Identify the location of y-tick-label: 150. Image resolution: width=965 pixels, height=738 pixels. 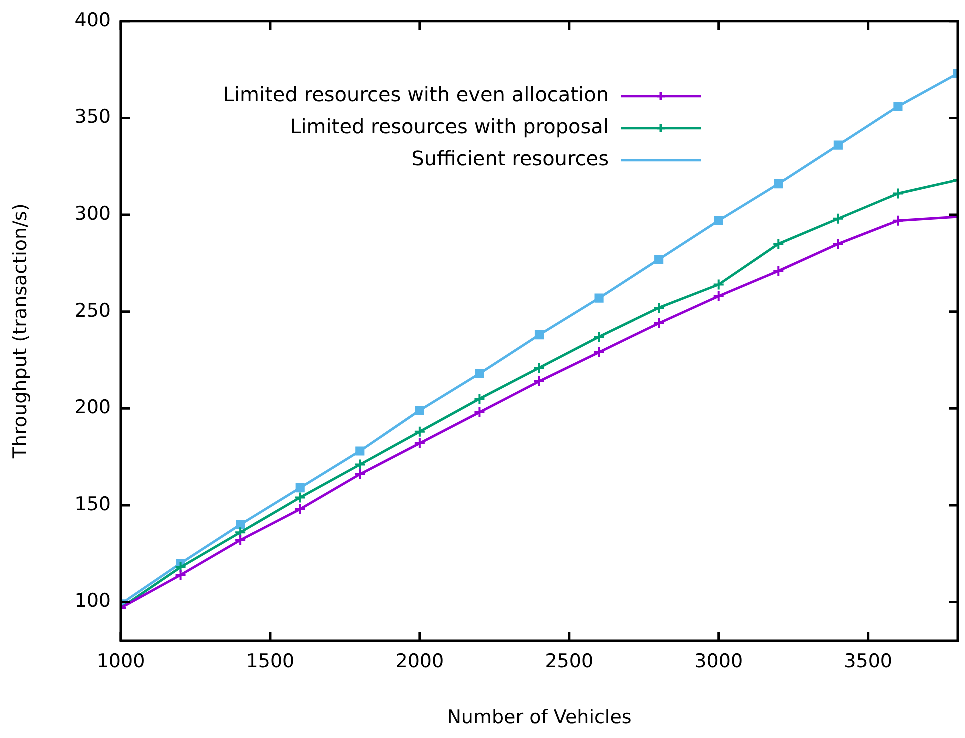
(92, 504).